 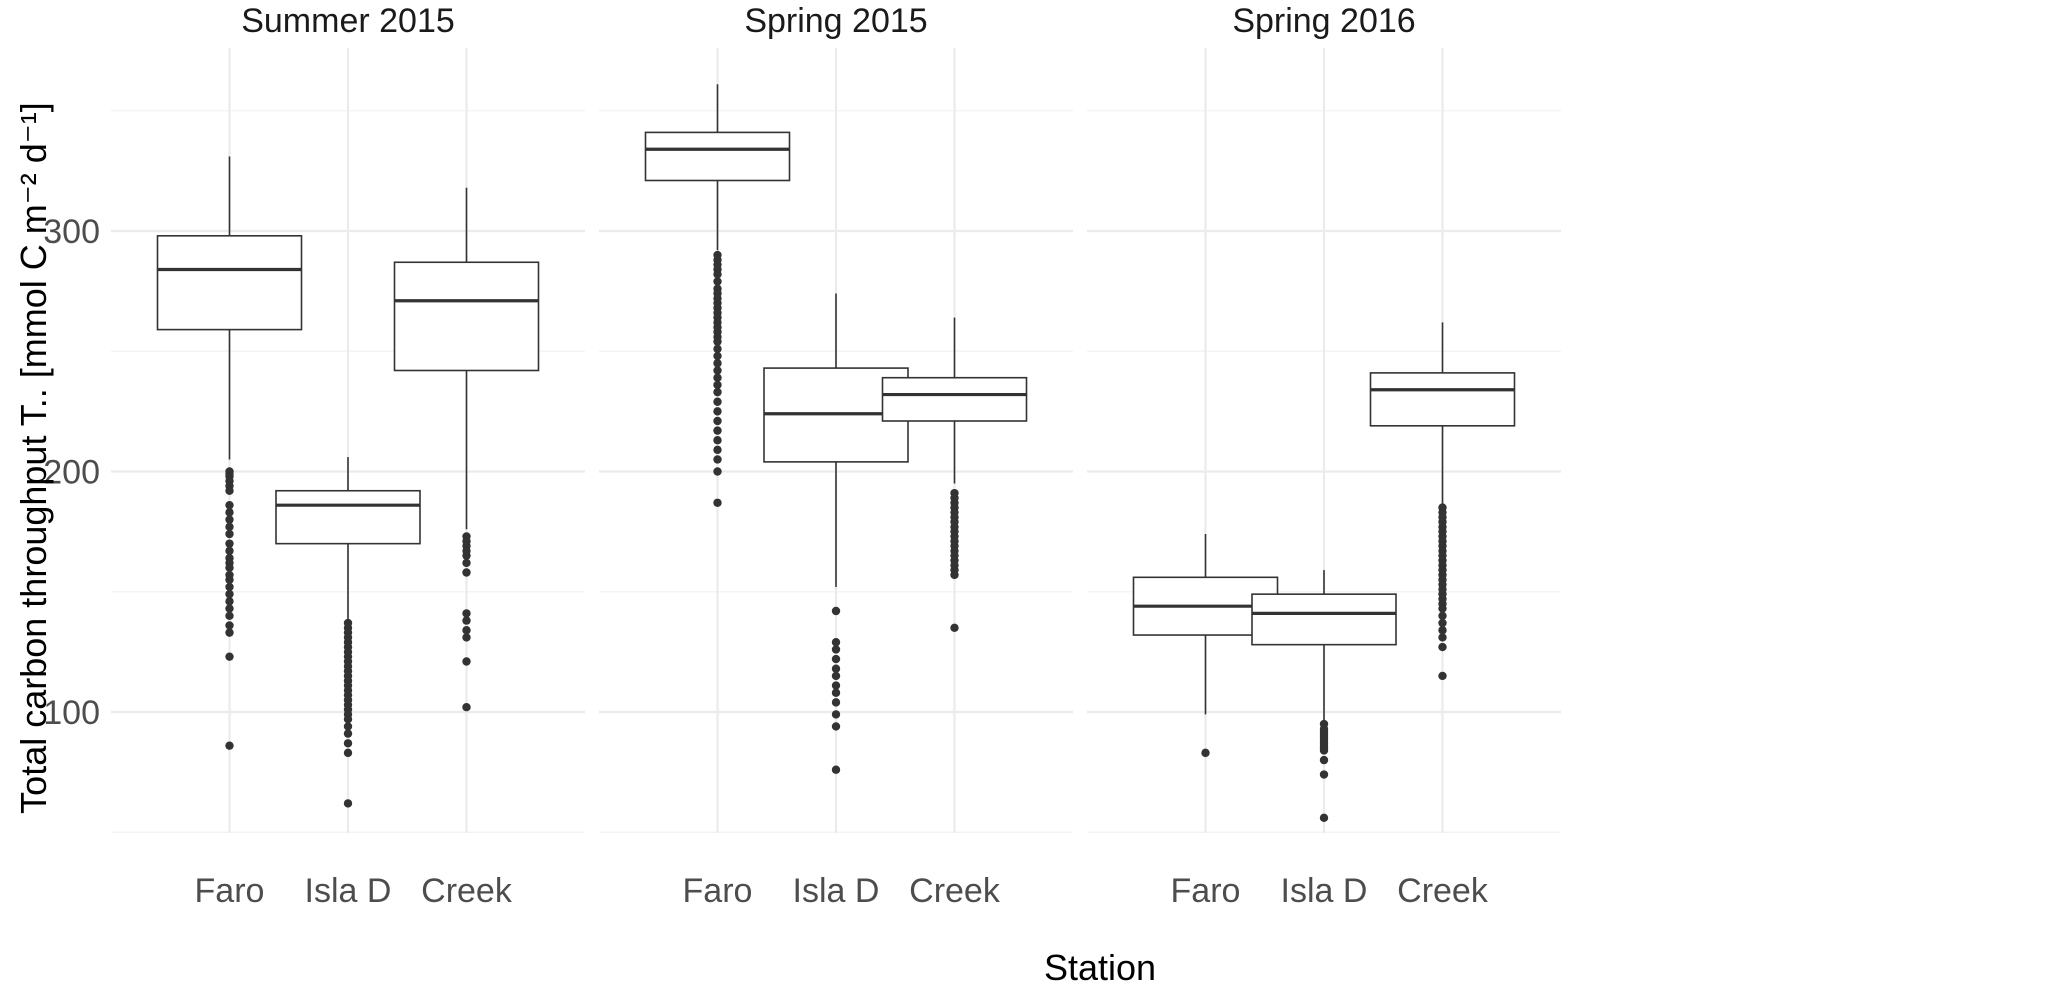 I want to click on y-axis-ticks: 100 200 300, so click(x=71, y=472).